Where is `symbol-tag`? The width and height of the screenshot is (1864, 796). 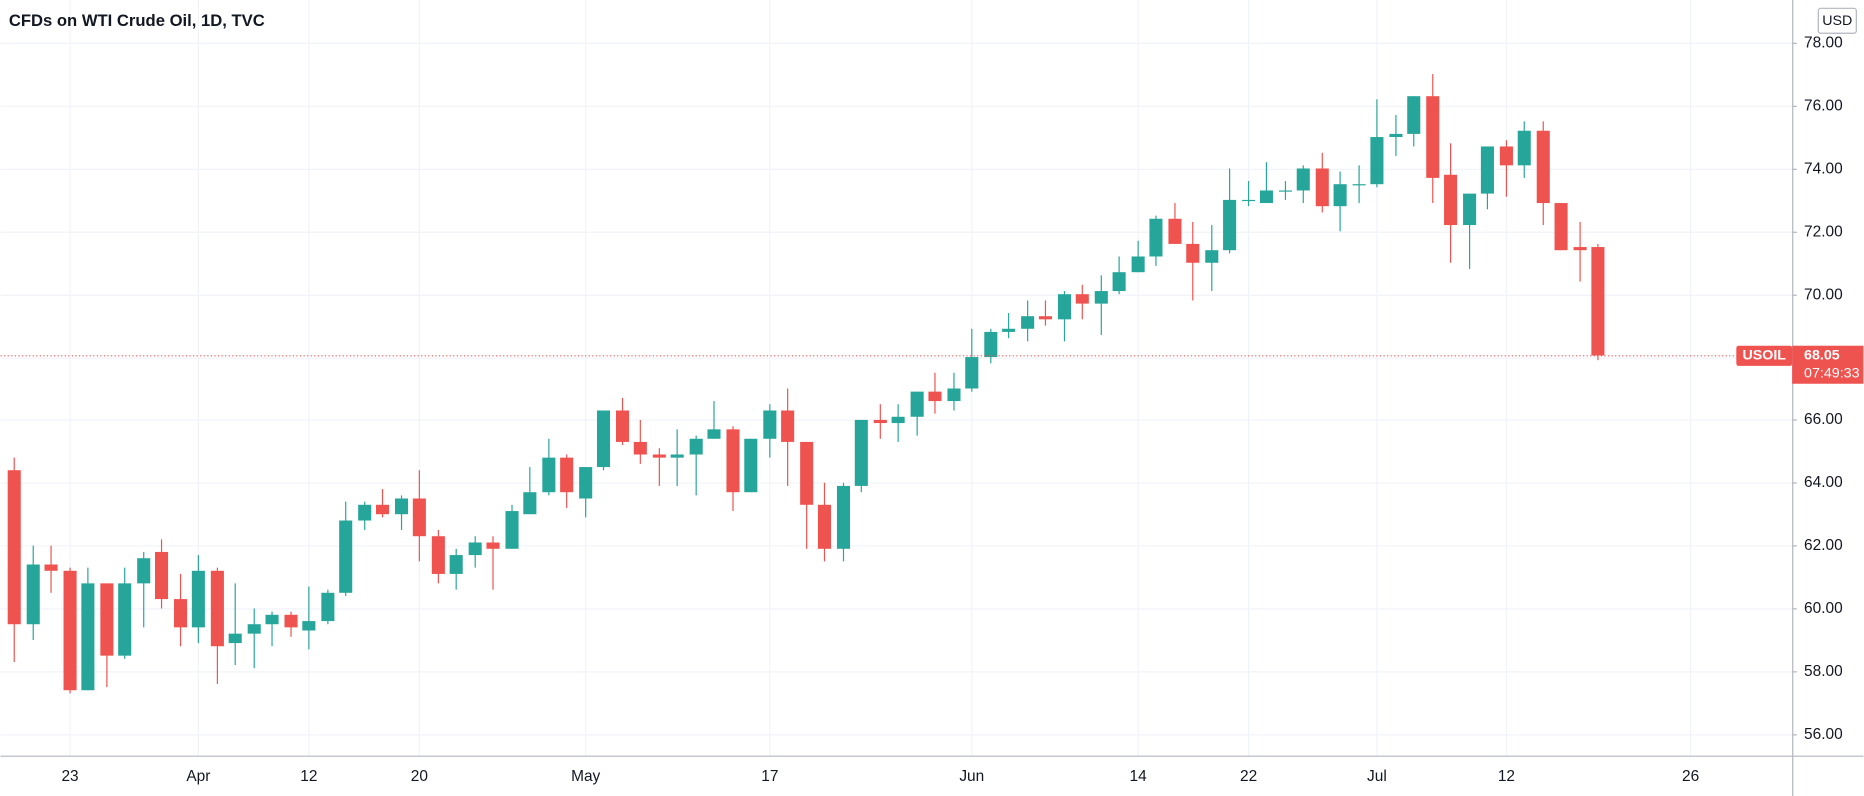 symbol-tag is located at coordinates (1764, 355).